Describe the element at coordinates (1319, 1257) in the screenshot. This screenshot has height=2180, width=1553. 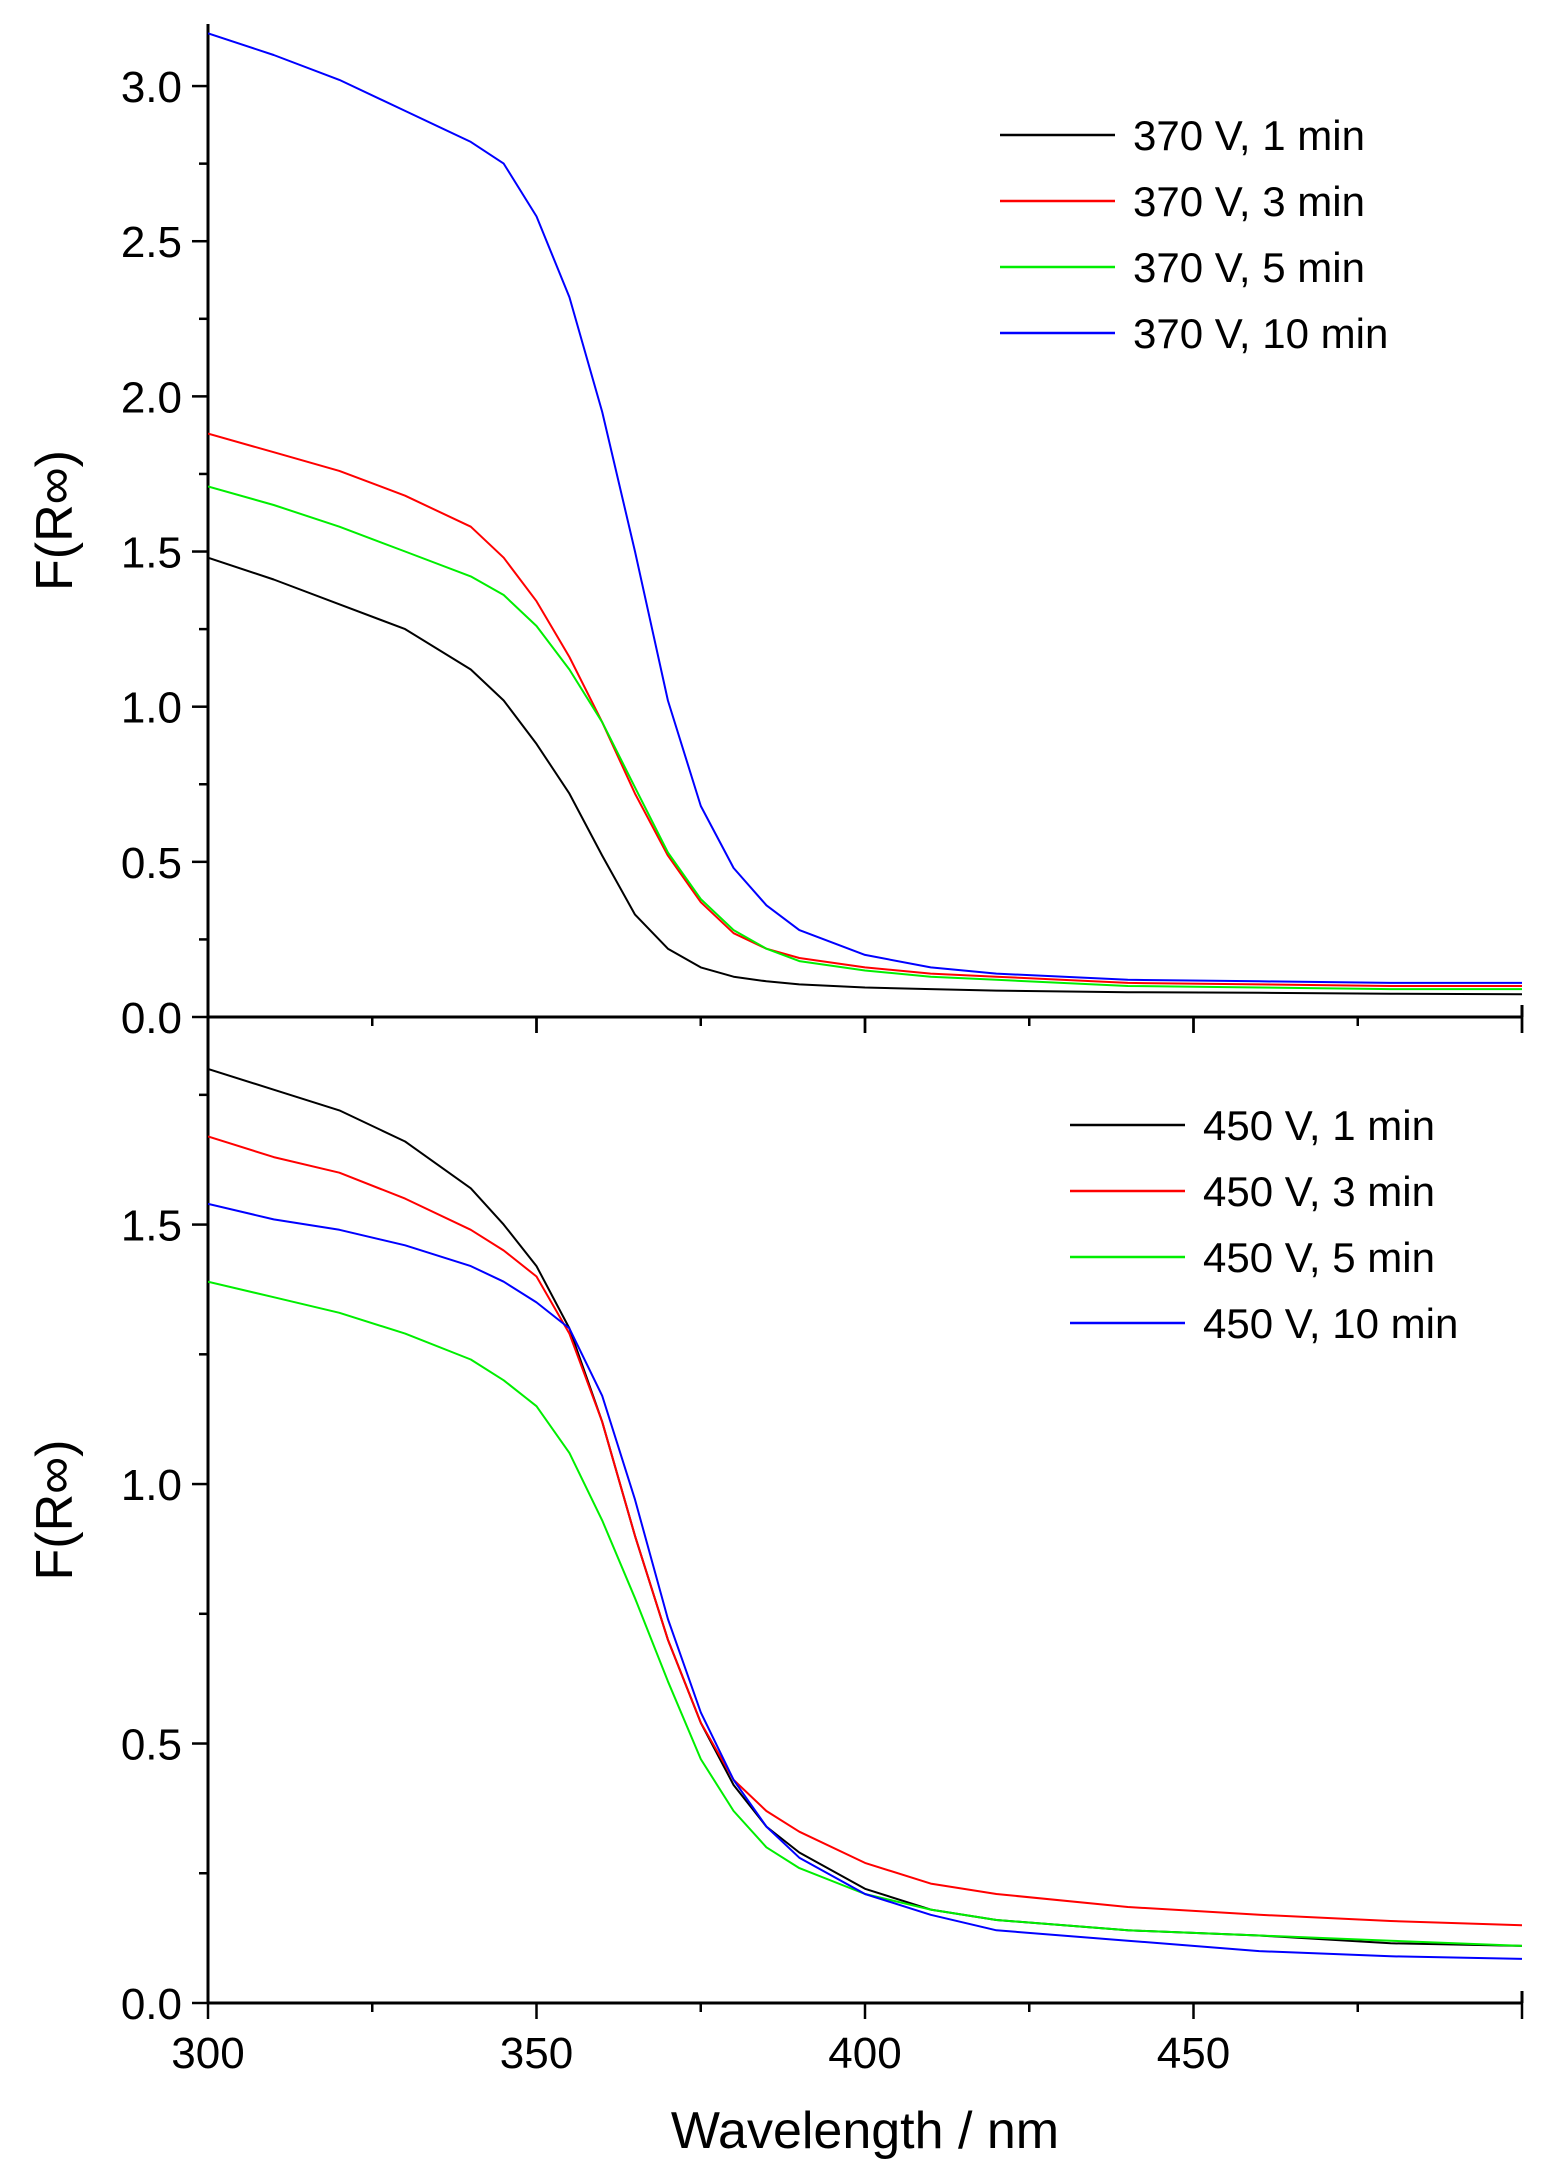
I see `legend-label: 450 V, 5 min` at that location.